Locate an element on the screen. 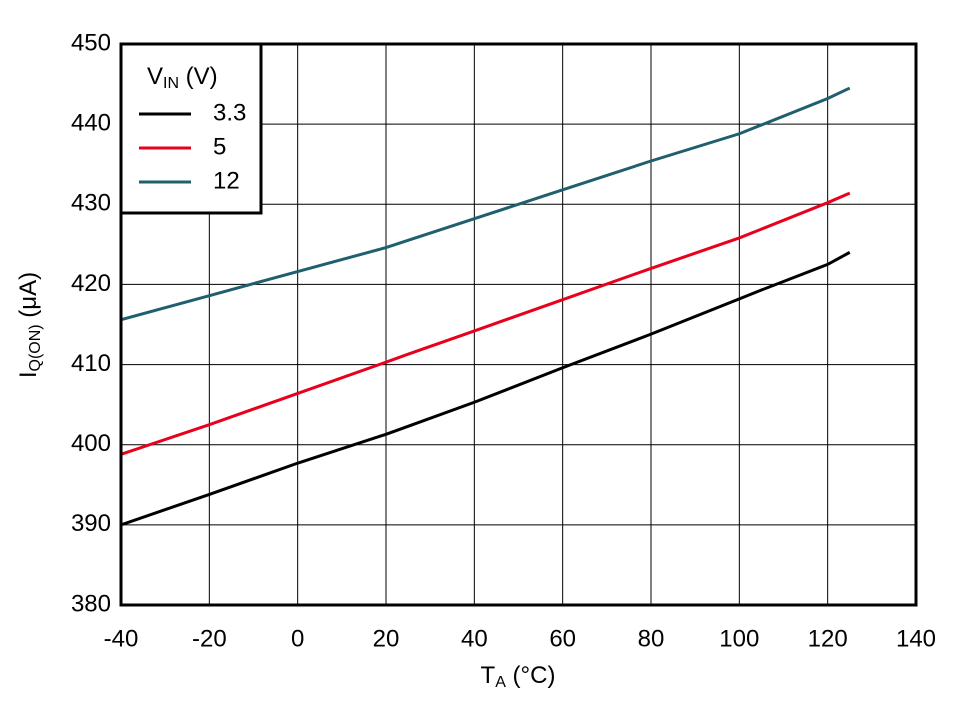 This screenshot has height=701, width=964. legend: VIN (V) 3.3 5 12 is located at coordinates (191, 128).